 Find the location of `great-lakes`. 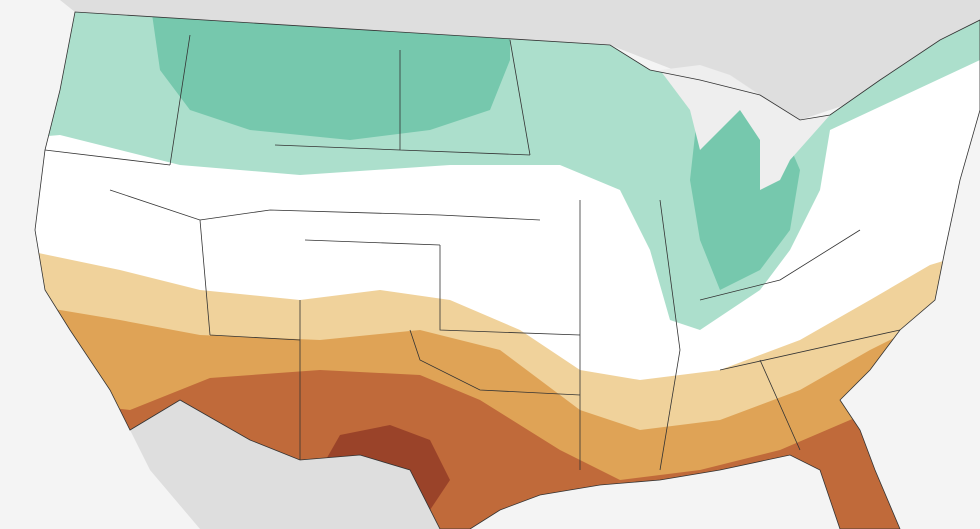

great-lakes is located at coordinates (745, 127).